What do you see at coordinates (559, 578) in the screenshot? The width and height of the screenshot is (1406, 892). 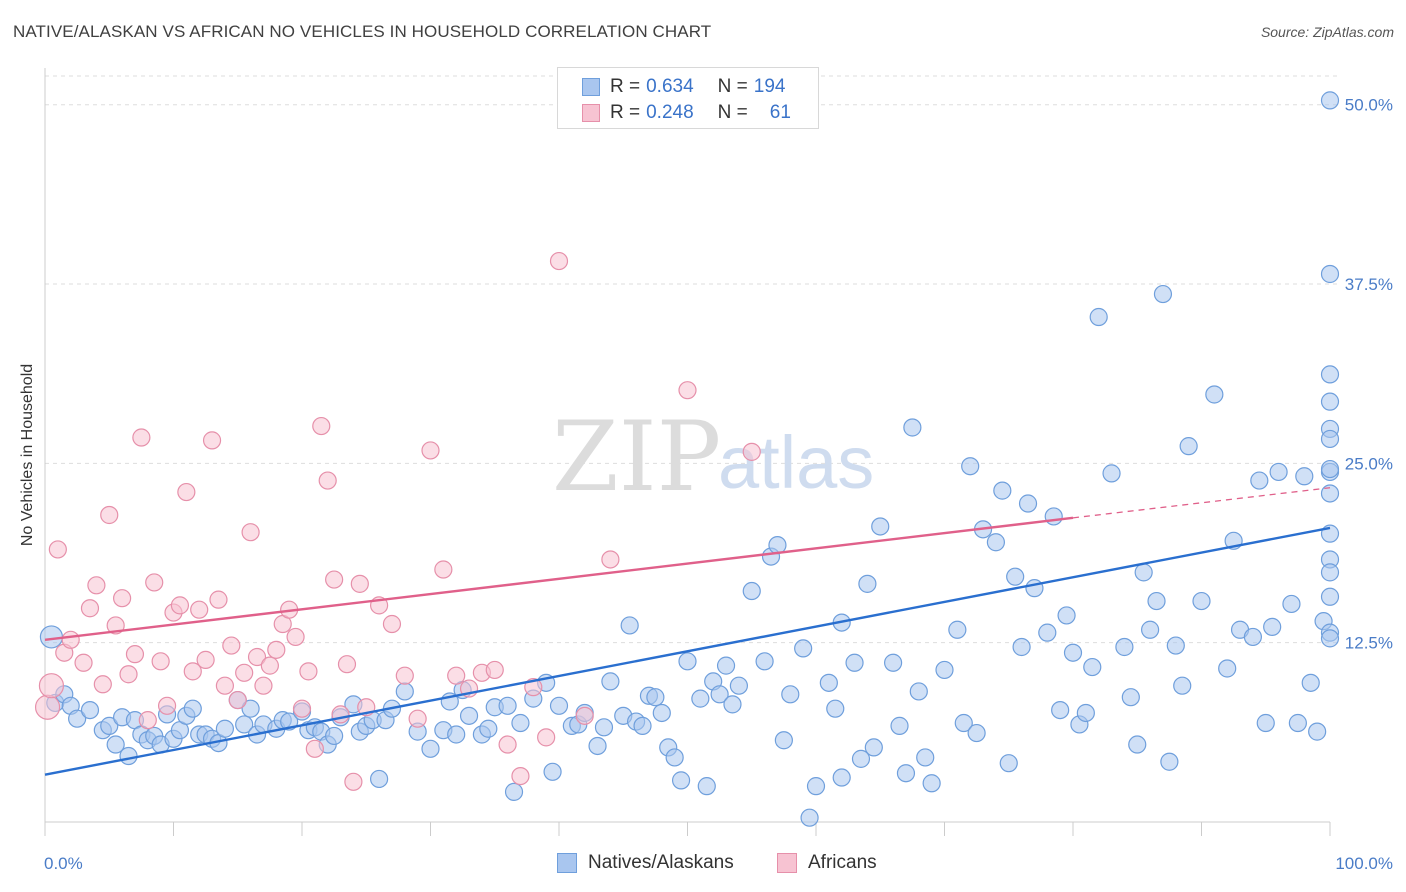 I see `trend-line-africans` at bounding box center [559, 578].